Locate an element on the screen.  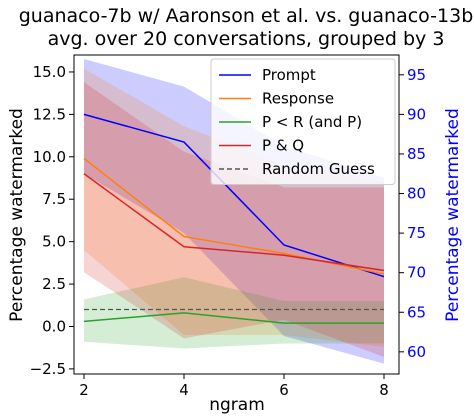
chart-title-line2: avg. over 20 conversations, grouped by 3 is located at coordinates (246, 39).